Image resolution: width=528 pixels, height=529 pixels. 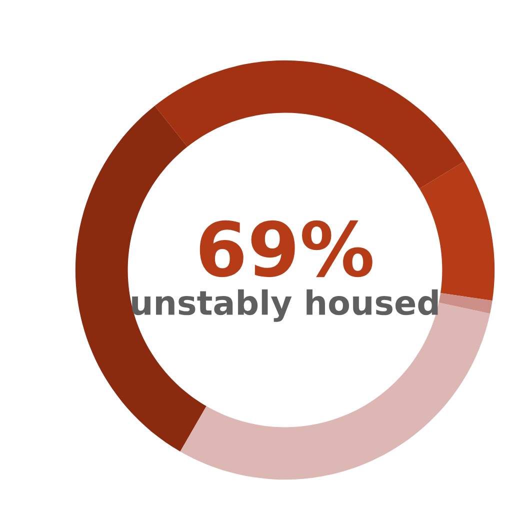 What do you see at coordinates (286, 249) in the screenshot?
I see `text: 69%` at bounding box center [286, 249].